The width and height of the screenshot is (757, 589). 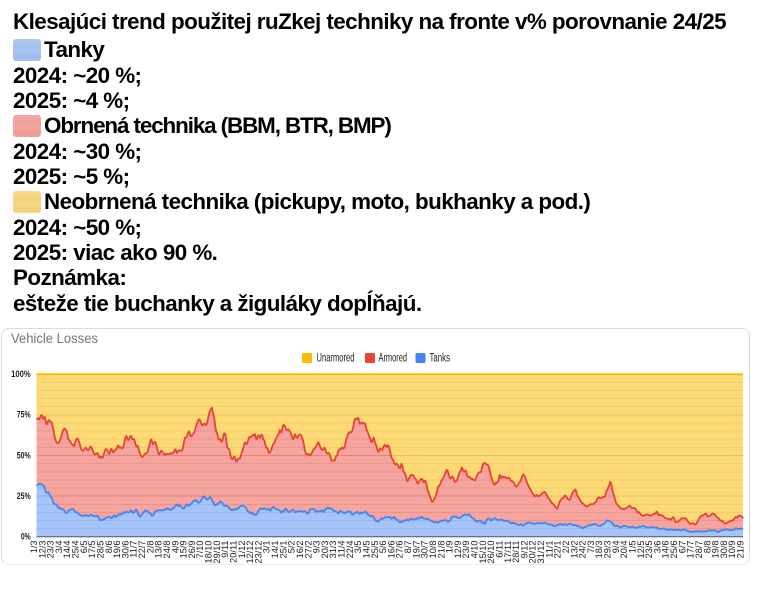 What do you see at coordinates (558, 550) in the screenshot?
I see `svg-text: 22/1` at bounding box center [558, 550].